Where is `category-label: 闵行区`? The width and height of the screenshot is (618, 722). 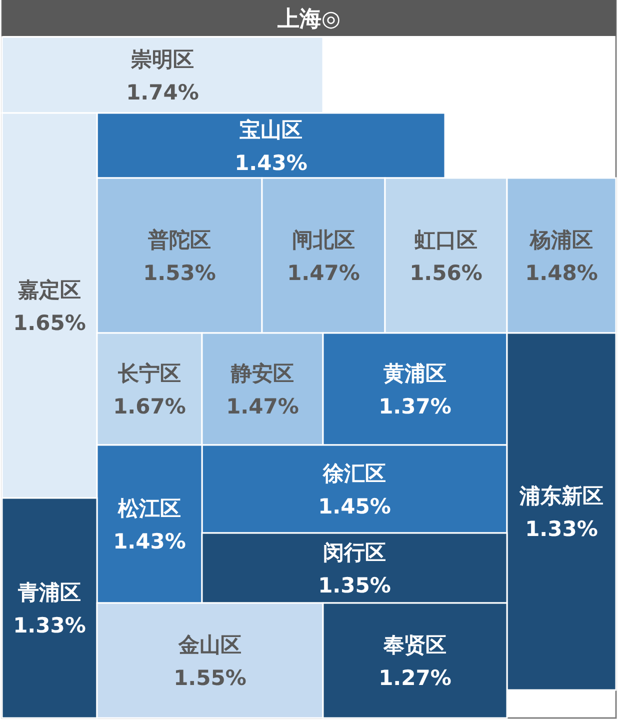
category-label: 闵行区 is located at coordinates (354, 552).